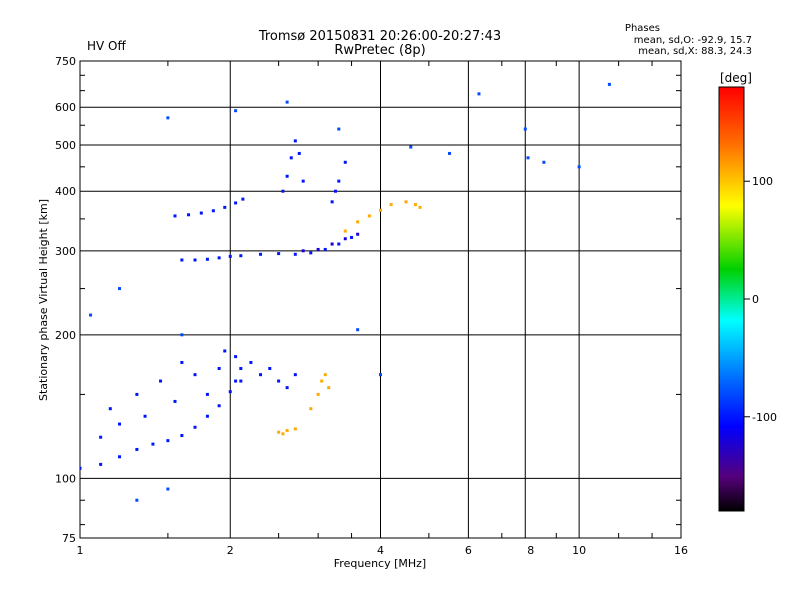 This screenshot has height=600, width=800. Describe the element at coordinates (65, 300) in the screenshot. I see `y-tick-labels: 75 100 200 300 400 500 600 750` at that location.